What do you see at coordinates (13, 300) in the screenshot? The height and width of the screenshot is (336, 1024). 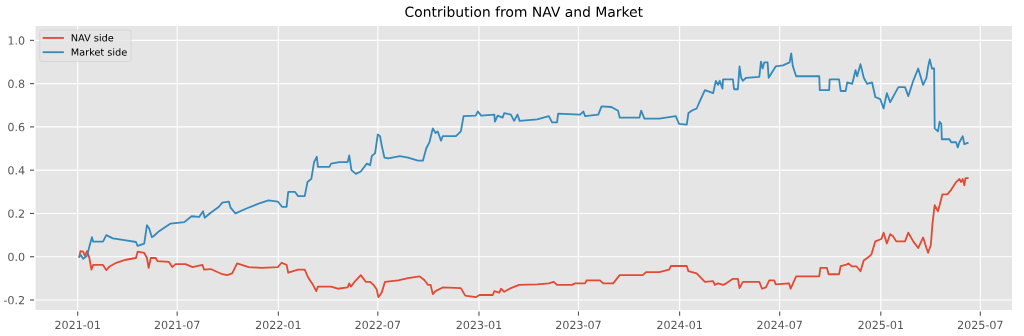 I see `y-tick-label: -0.2` at bounding box center [13, 300].